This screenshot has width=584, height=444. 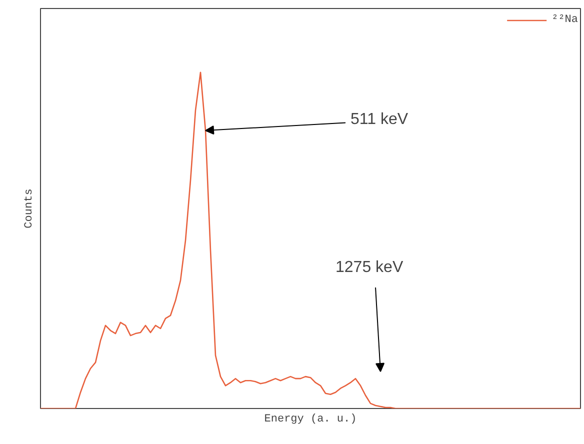 What do you see at coordinates (30, 208) in the screenshot?
I see `y-axis-title: Counts` at bounding box center [30, 208].